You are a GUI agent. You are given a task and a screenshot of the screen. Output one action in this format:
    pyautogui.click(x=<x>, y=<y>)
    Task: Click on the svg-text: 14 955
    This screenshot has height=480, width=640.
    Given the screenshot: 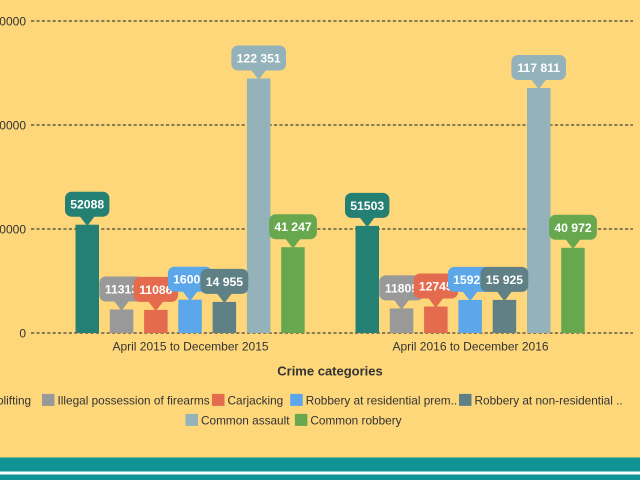 What is the action you would take?
    pyautogui.click(x=224, y=282)
    